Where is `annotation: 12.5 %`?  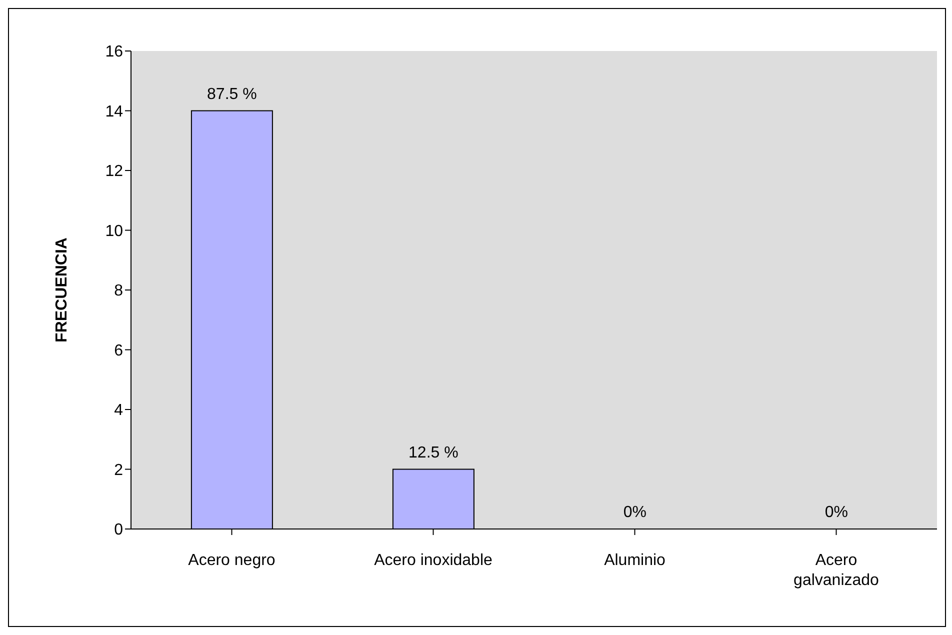 annotation: 12.5 % is located at coordinates (433, 453).